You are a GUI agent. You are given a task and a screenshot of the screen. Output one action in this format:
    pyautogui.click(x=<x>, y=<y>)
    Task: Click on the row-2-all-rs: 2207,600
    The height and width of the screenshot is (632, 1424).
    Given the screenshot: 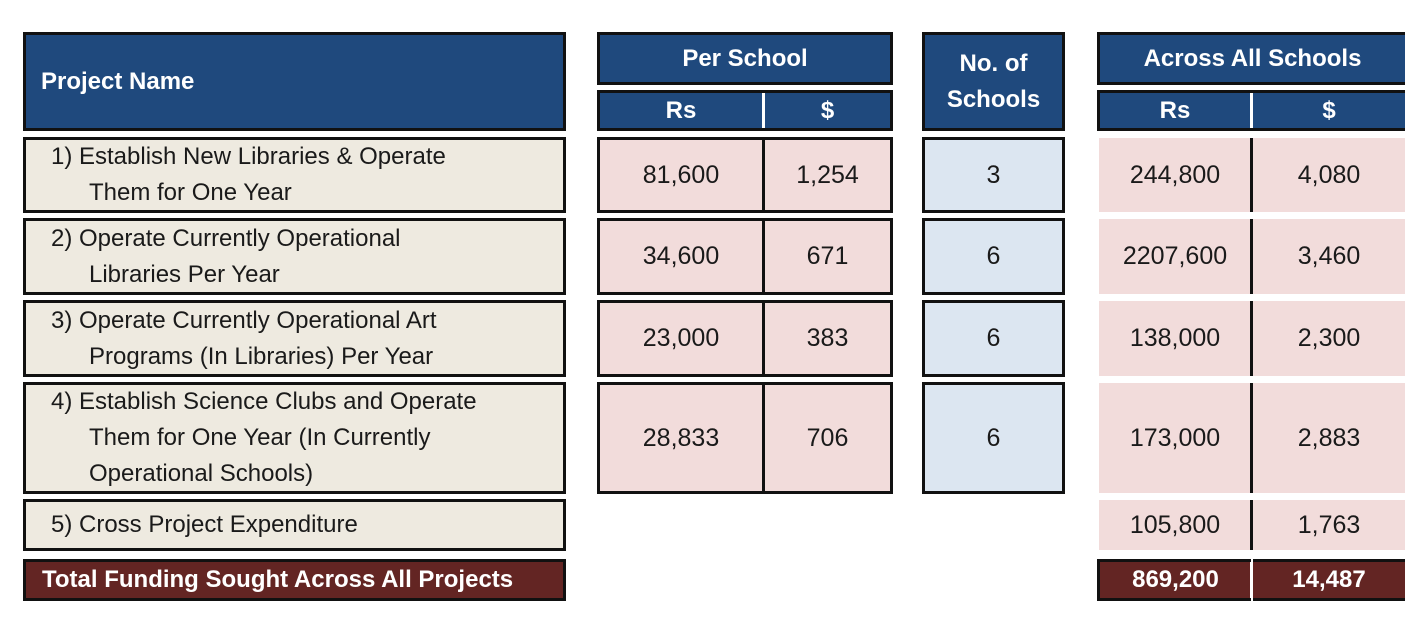 What is the action you would take?
    pyautogui.click(x=1175, y=256)
    